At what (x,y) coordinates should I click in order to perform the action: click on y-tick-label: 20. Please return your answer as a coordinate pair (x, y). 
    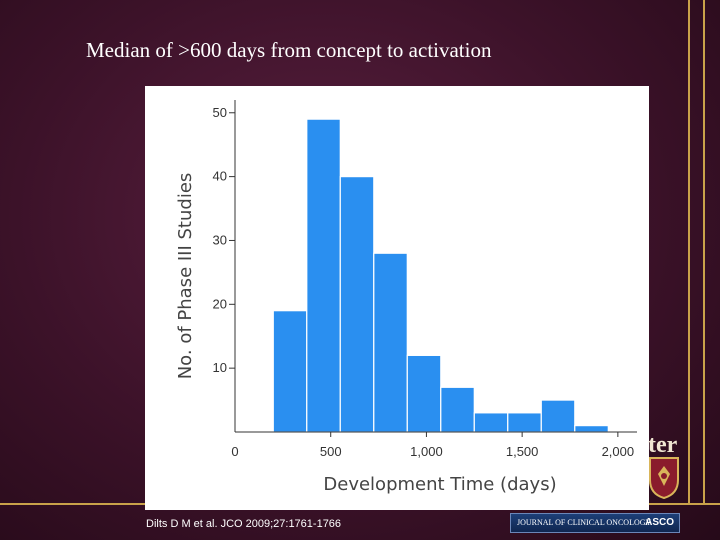
    Looking at the image, I should click on (220, 303).